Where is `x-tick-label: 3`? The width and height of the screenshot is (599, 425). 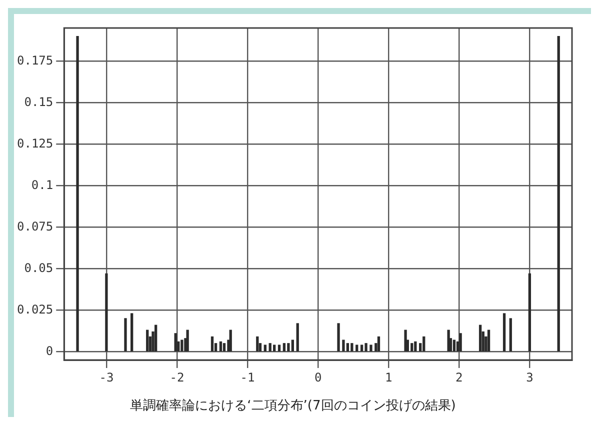
x-tick-label: 3 is located at coordinates (530, 377).